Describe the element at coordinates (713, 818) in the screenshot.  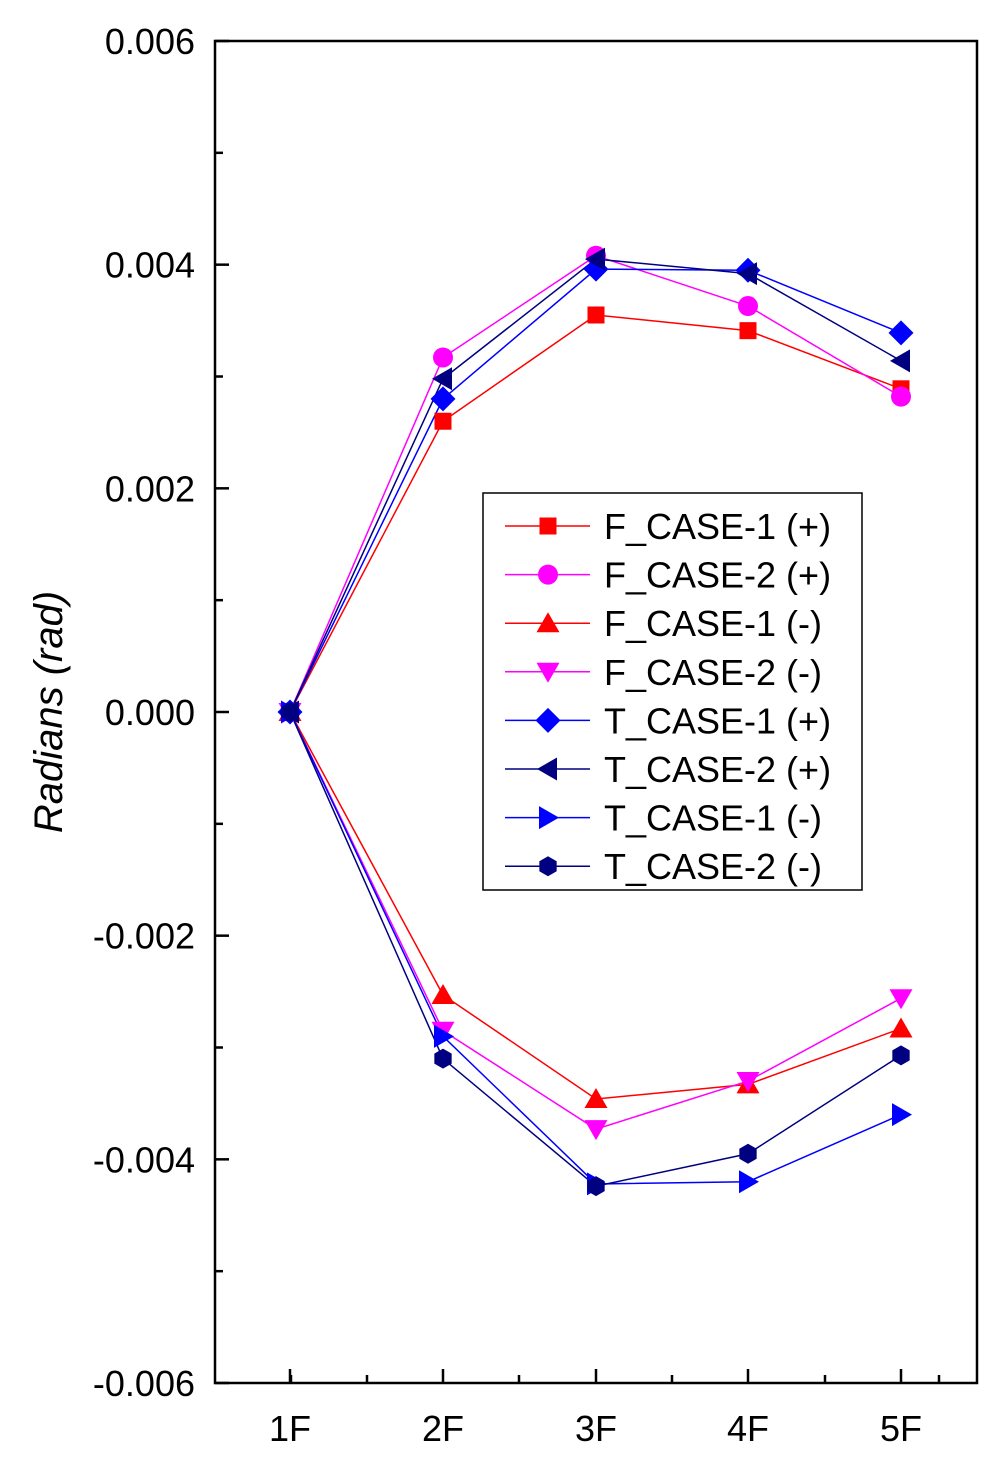
I see `legend-label: T_CASE-1 (-)` at that location.